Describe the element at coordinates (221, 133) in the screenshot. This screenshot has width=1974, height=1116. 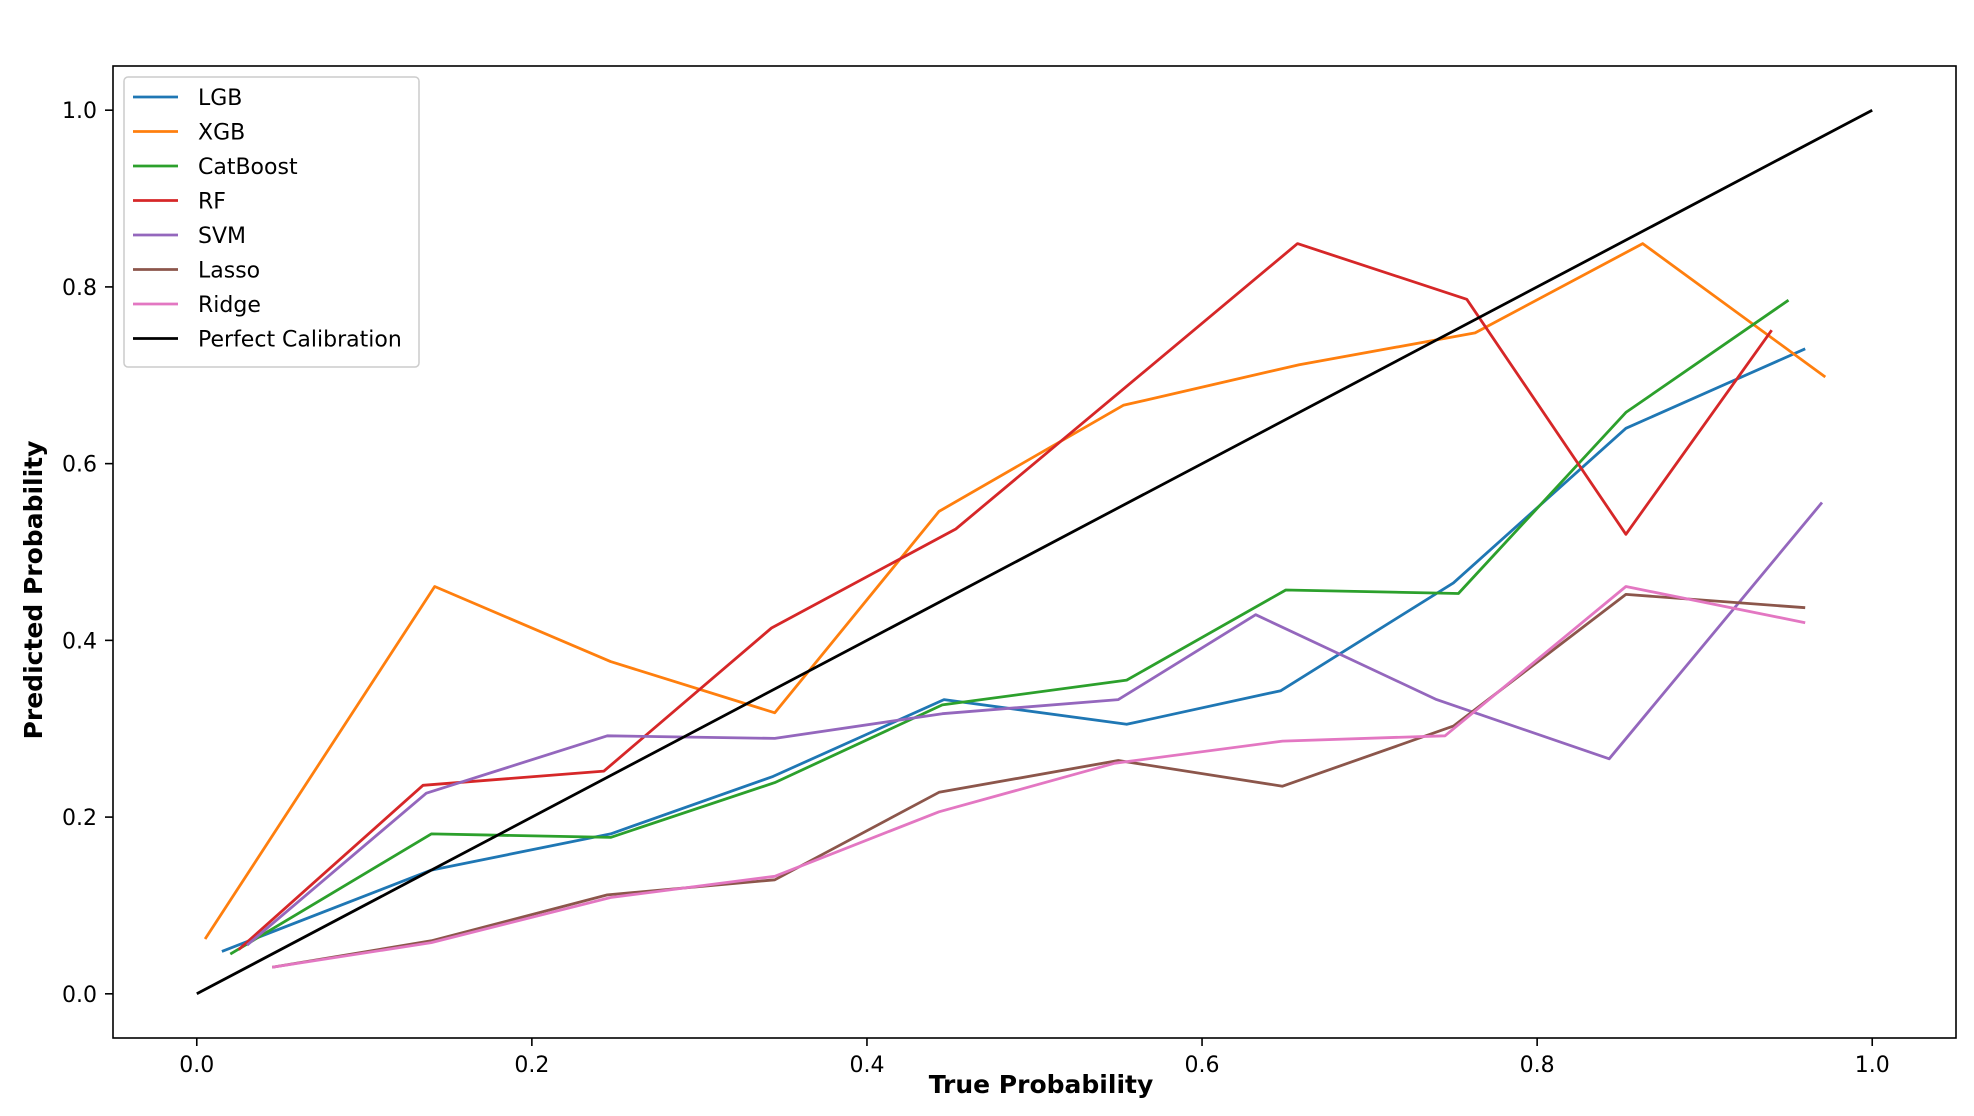
I see `legend-label-xgb: XGB` at that location.